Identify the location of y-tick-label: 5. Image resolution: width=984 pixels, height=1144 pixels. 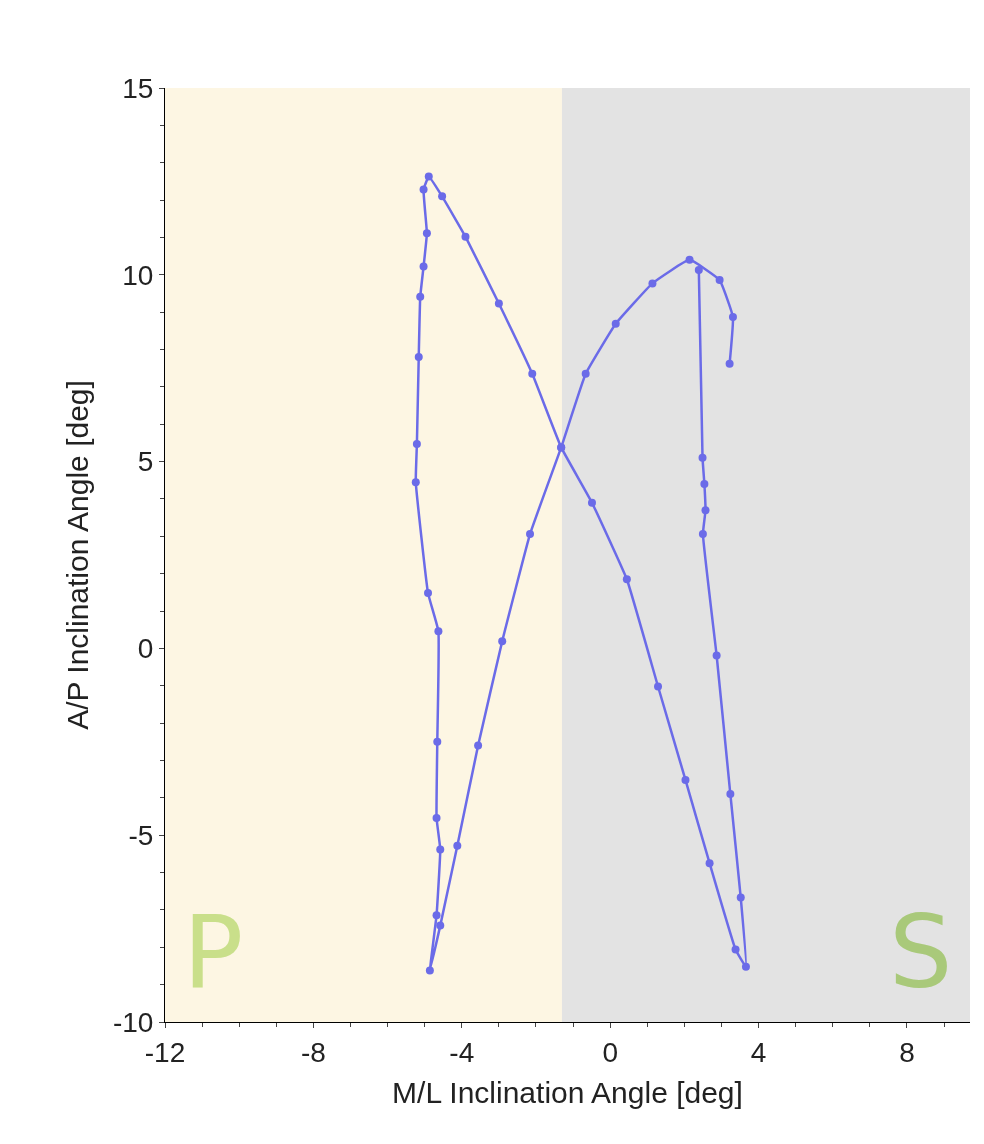
(145, 462).